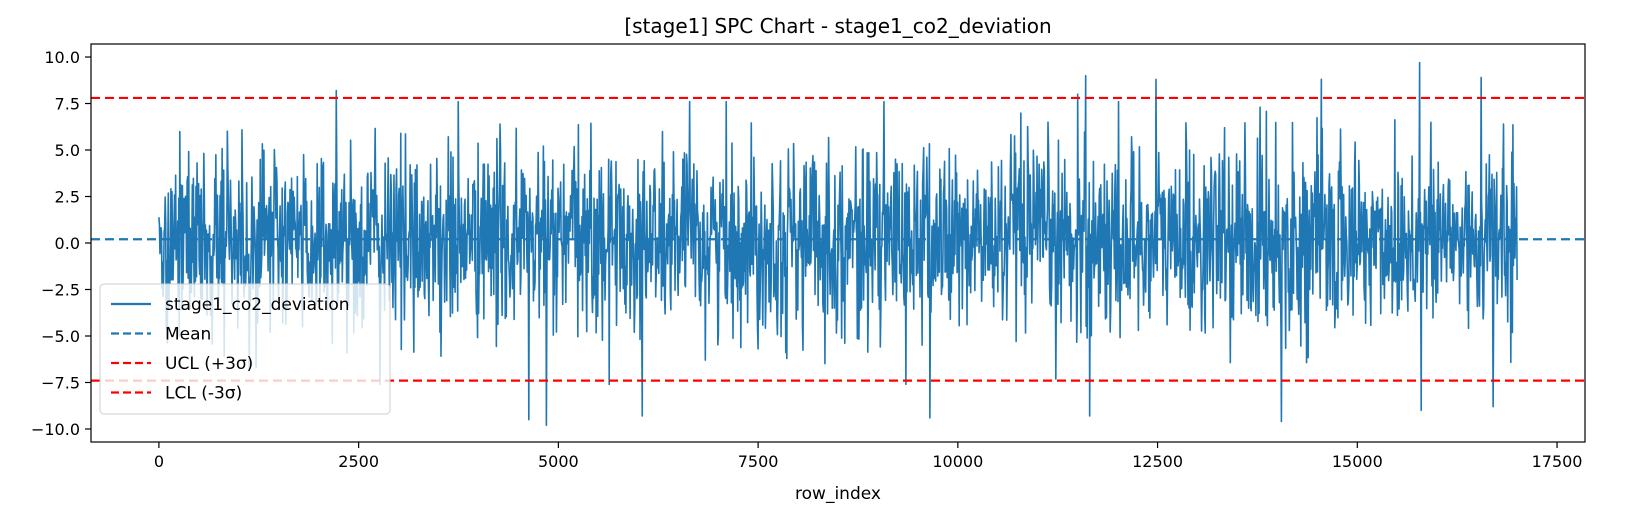  What do you see at coordinates (67, 243) in the screenshot?
I see `y-tick-label: 0.0` at bounding box center [67, 243].